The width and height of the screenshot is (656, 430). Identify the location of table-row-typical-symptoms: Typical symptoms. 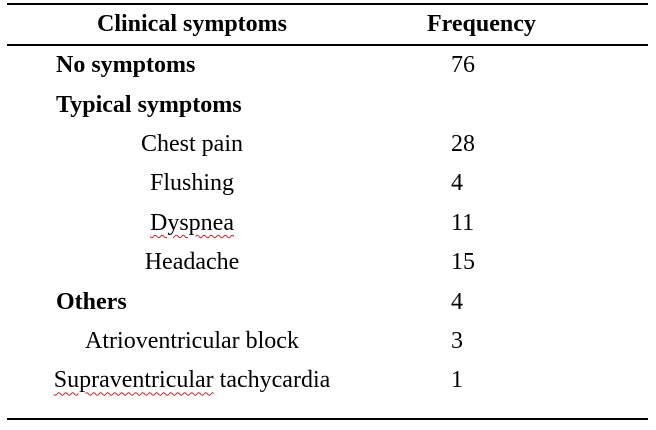
(328, 104).